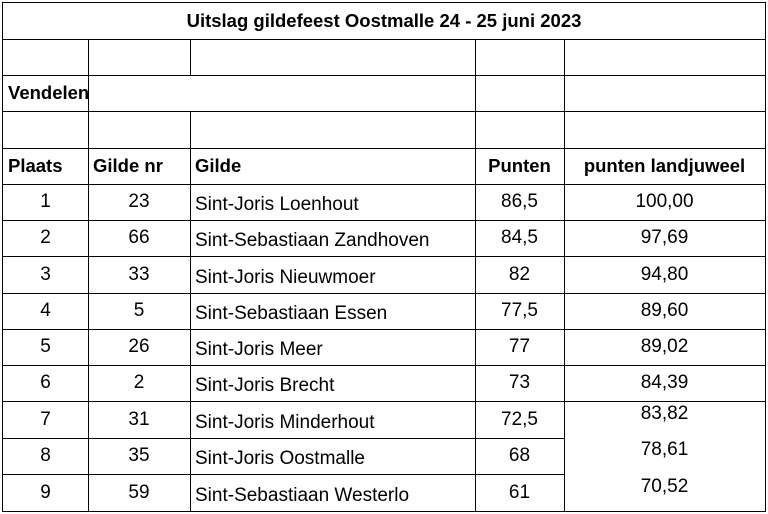 The width and height of the screenshot is (768, 514). Describe the element at coordinates (519, 419) in the screenshot. I see `cell-punten: 72,5` at that location.